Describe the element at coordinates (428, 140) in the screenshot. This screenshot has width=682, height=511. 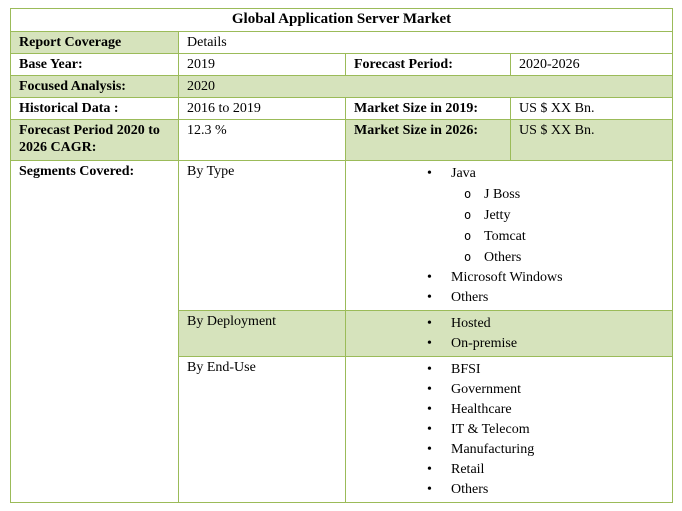
I see `market-size-2026-label: Market Size in 2026:` at that location.